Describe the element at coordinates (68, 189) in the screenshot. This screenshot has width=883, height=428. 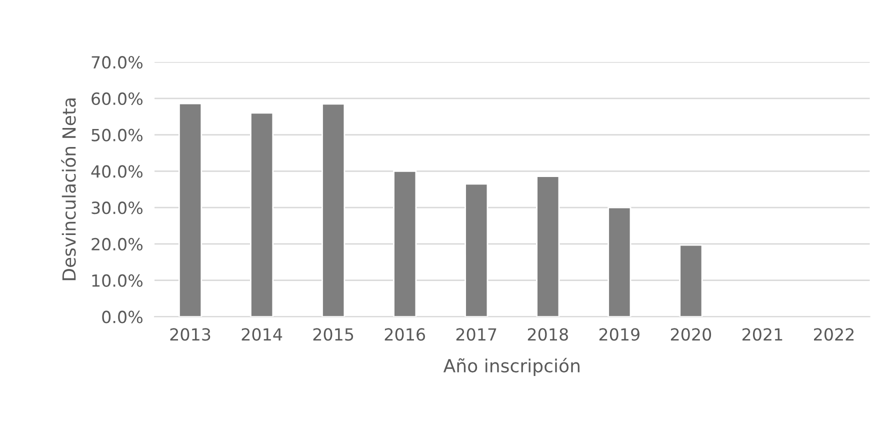
I see `y-axis-title: Desvinculación Neta` at that location.